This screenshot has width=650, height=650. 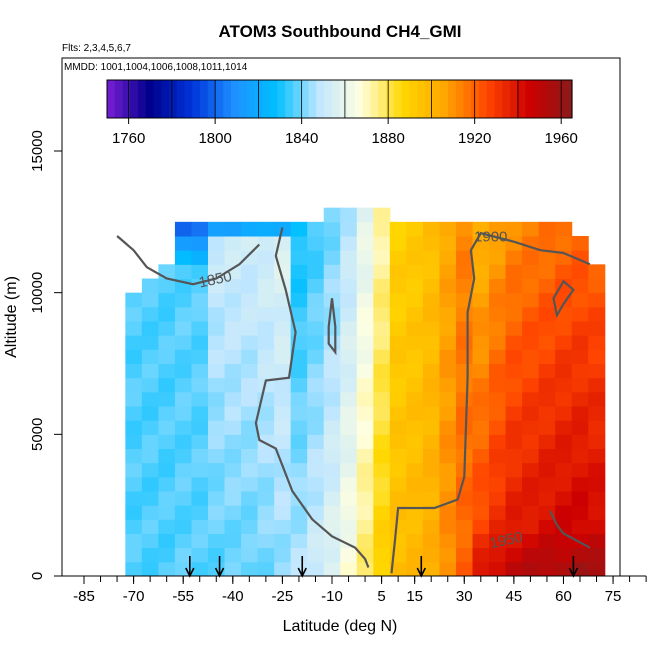 I want to click on x-tick-label: 30, so click(x=464, y=596).